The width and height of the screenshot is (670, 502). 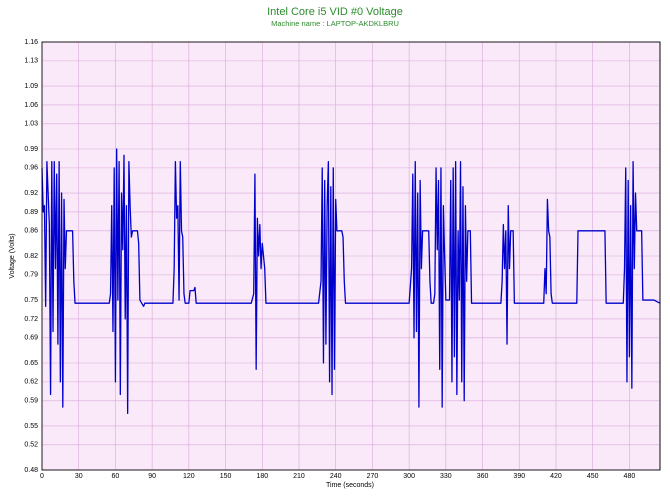 I want to click on y-tick-label: 1.03, so click(x=31, y=124).